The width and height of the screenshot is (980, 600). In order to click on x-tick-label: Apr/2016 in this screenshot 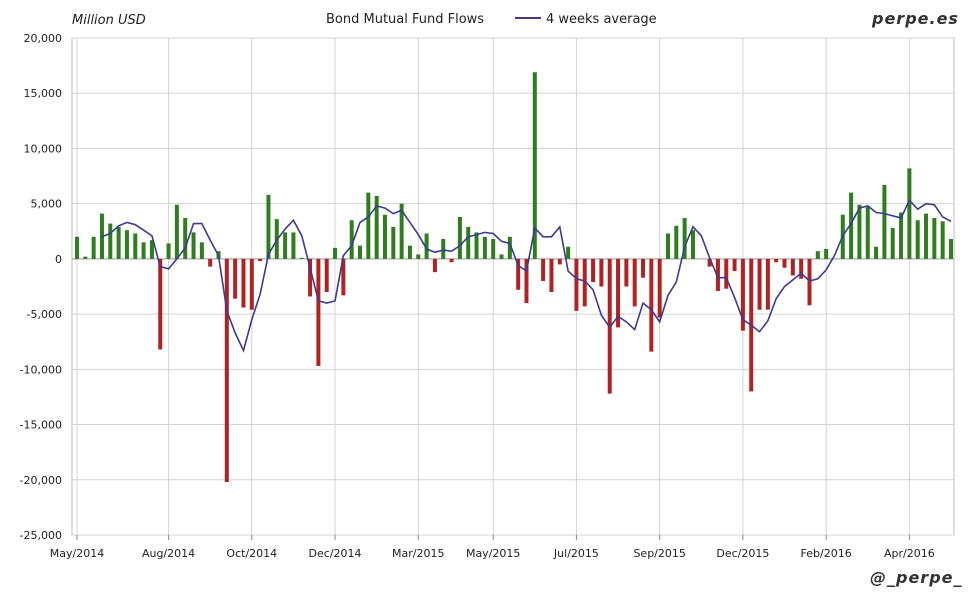, I will do `click(909, 553)`.